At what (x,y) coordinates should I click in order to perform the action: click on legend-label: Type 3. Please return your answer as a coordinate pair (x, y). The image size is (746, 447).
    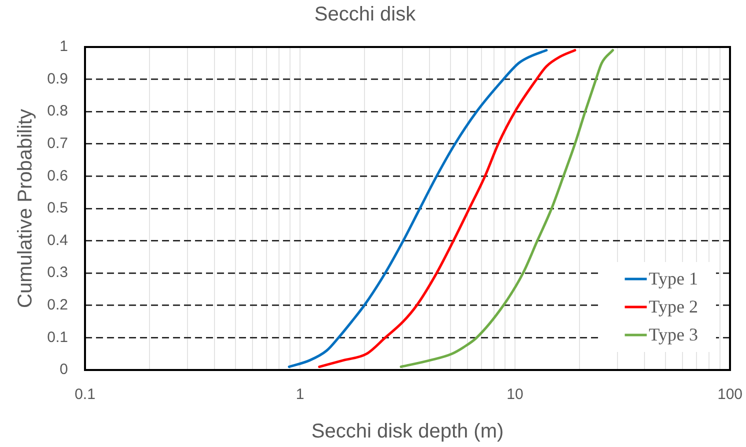
    Looking at the image, I should click on (673, 334).